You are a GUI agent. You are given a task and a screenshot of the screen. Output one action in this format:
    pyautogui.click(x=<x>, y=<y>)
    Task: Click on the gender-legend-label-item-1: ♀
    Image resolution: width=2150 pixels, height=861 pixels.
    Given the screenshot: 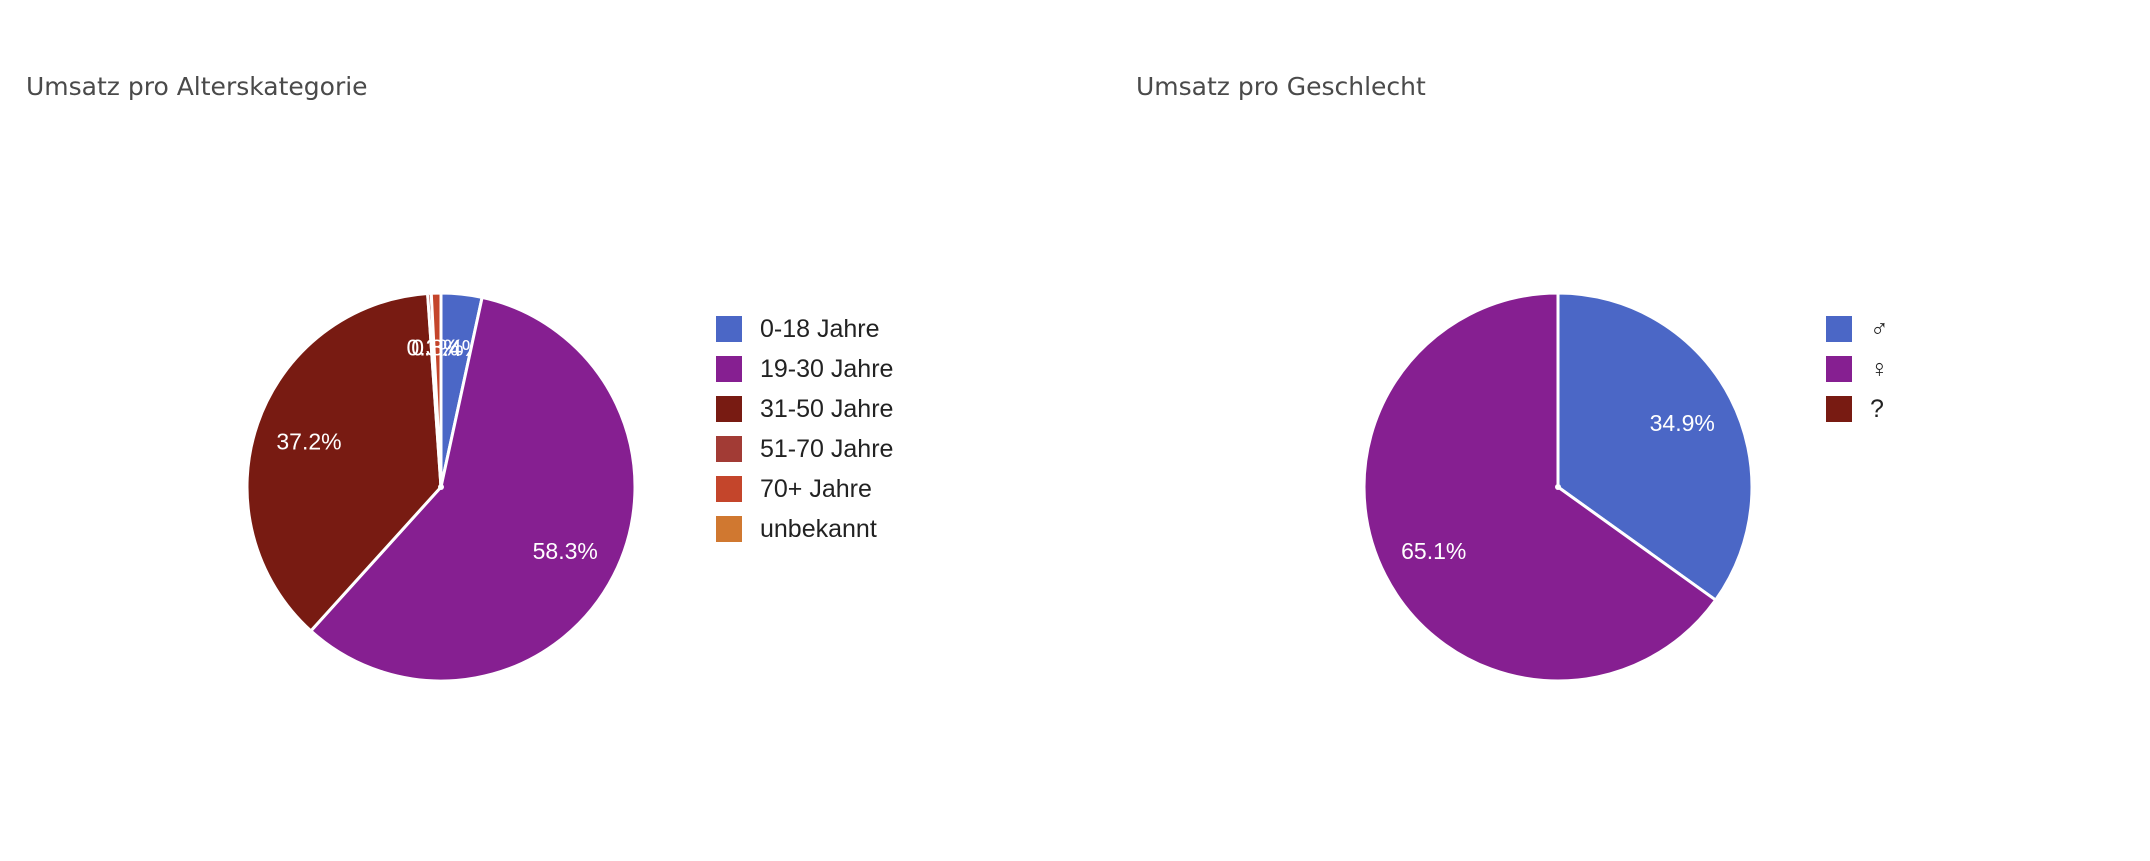 What is the action you would take?
    pyautogui.click(x=1879, y=368)
    